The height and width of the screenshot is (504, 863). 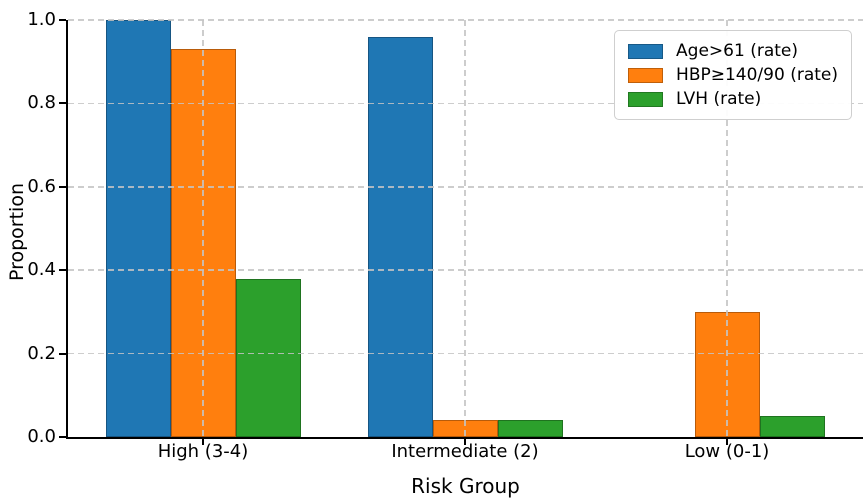 I want to click on gridline-vertical, so click(x=465, y=228).